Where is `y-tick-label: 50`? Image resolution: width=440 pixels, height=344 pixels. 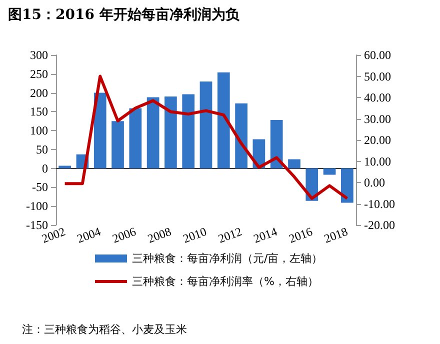
y-tick-label: 50 is located at coordinates (42, 149).